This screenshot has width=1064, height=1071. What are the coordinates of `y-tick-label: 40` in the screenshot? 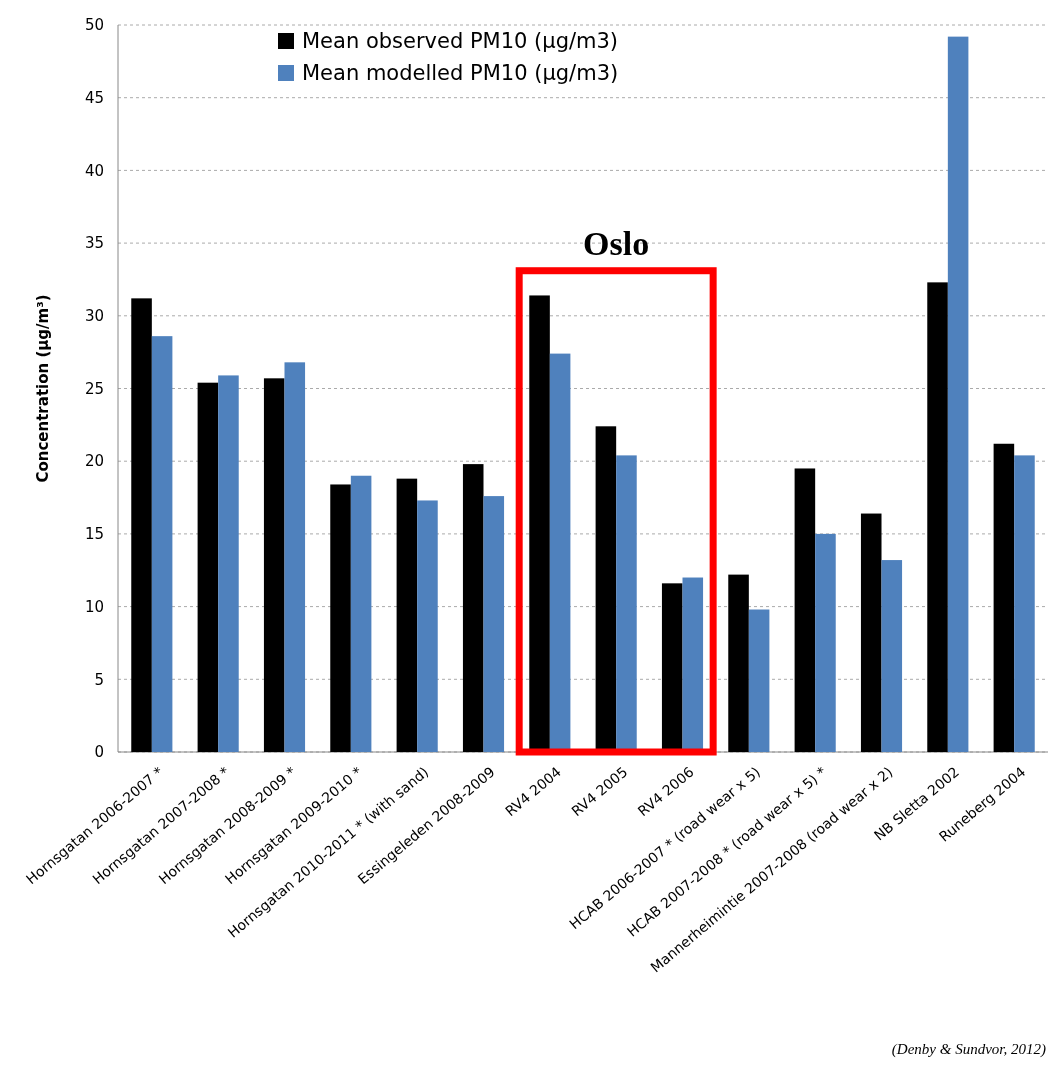 It's located at (94, 170).